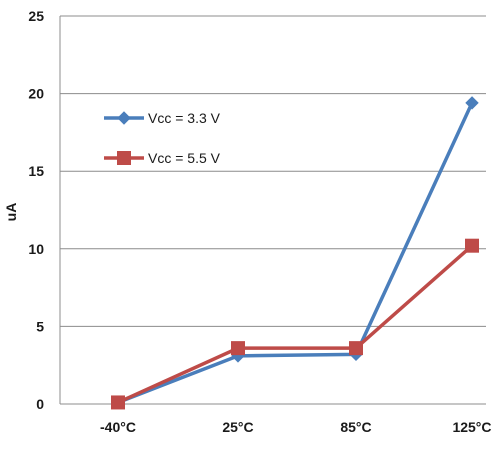 This screenshot has width=498, height=452. Describe the element at coordinates (40, 326) in the screenshot. I see `y-tick-label: 5` at that location.